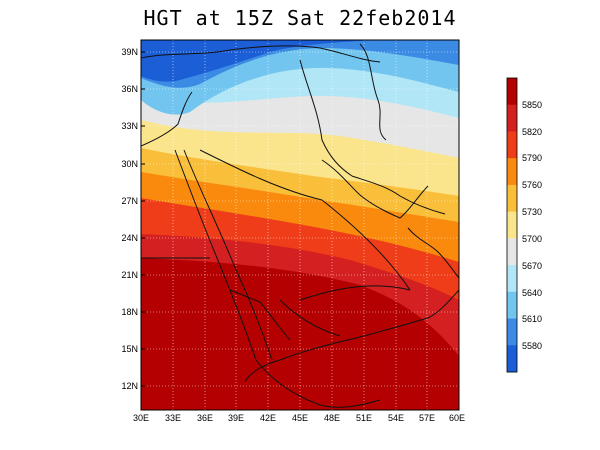  I want to click on yemen-border, so click(310, 318).